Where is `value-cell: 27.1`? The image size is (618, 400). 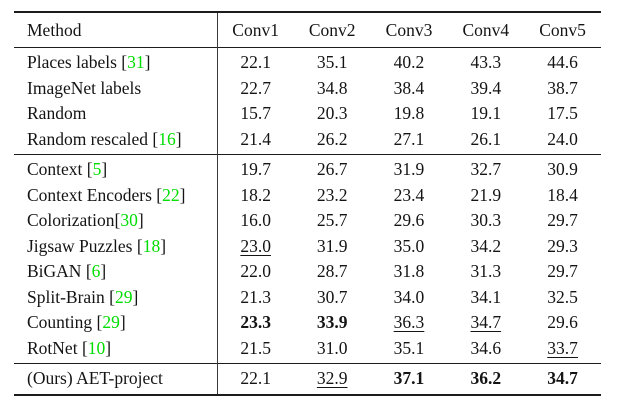
value-cell: 27.1 is located at coordinates (409, 138).